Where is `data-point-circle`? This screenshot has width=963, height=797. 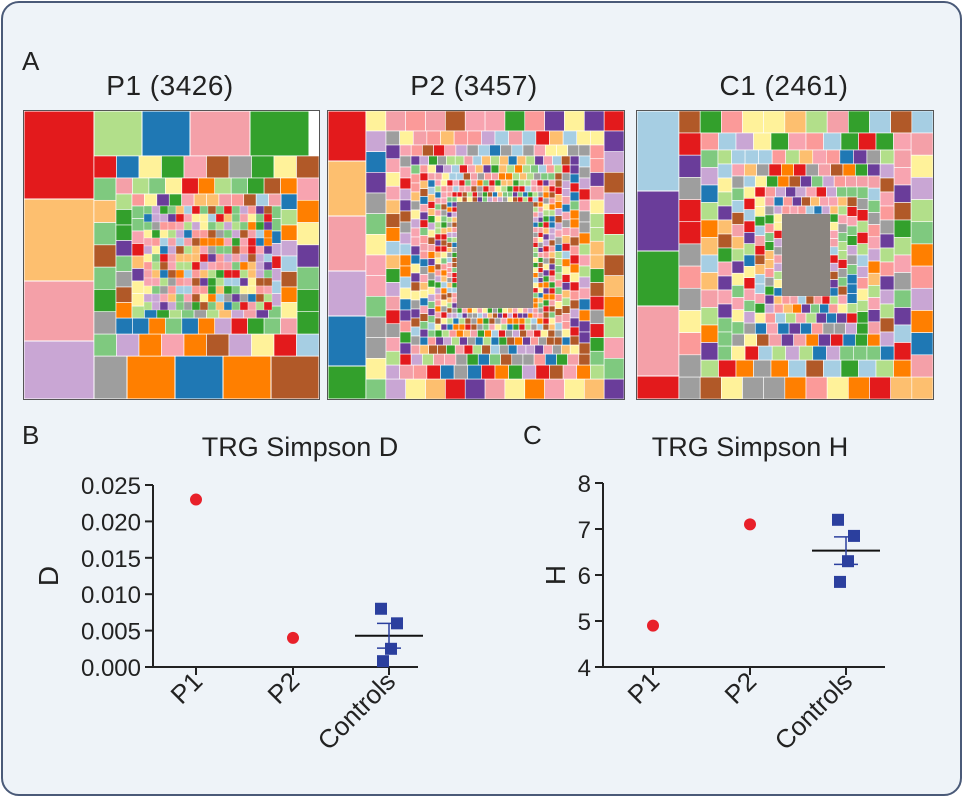
data-point-circle is located at coordinates (196, 499).